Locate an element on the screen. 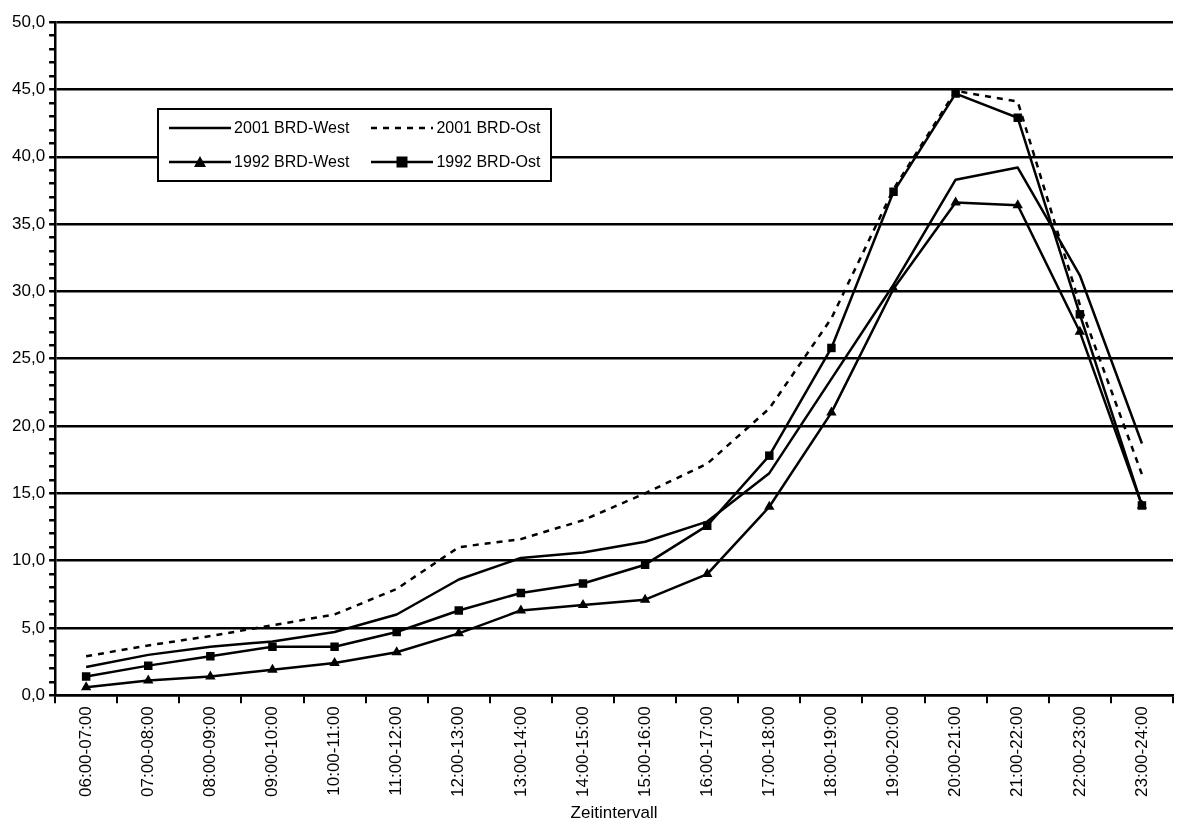 The height and width of the screenshot is (834, 1191). x-tick-label: 07:00-08:00 is located at coordinates (147, 752).